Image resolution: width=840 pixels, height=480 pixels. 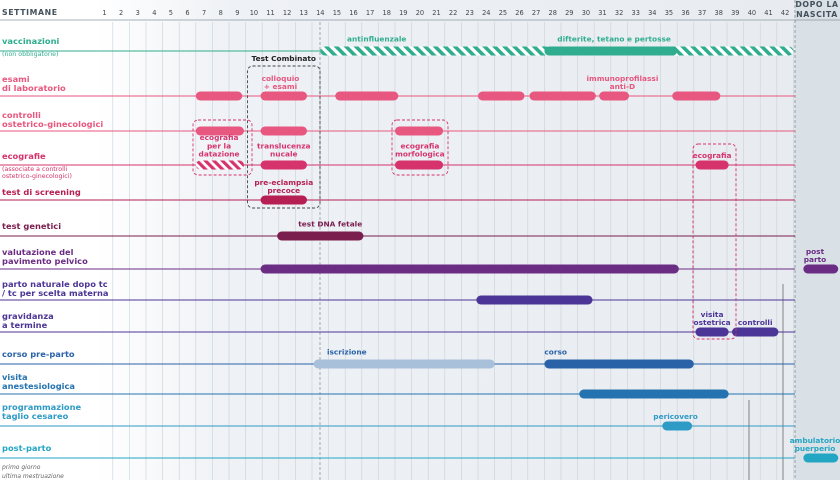 I want to click on header-left: SETTIMANE, so click(x=30, y=12).